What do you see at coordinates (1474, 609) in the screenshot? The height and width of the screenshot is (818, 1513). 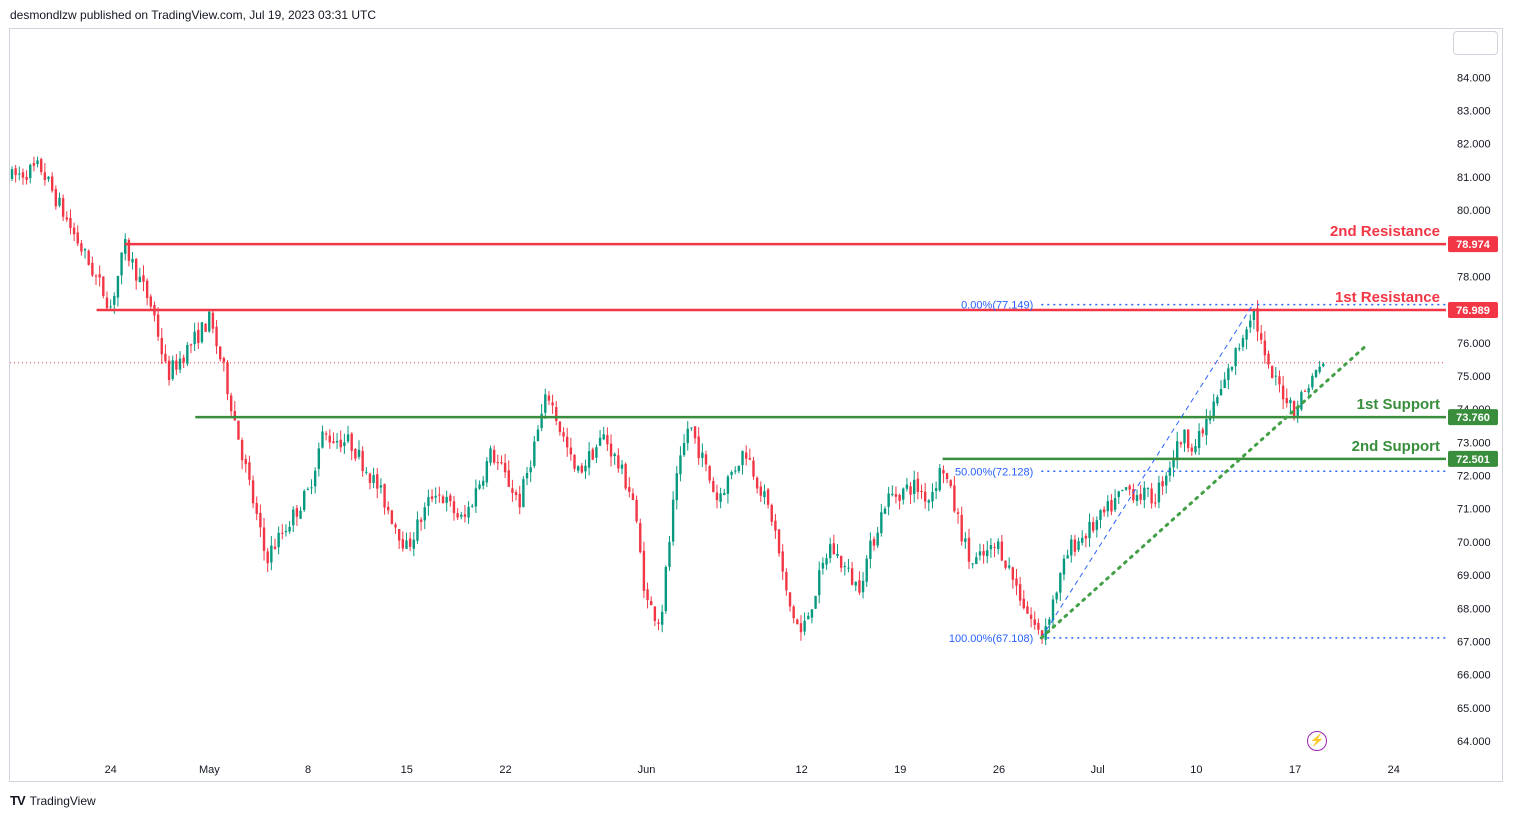 I see `y-tick-label: 68.000` at bounding box center [1474, 609].